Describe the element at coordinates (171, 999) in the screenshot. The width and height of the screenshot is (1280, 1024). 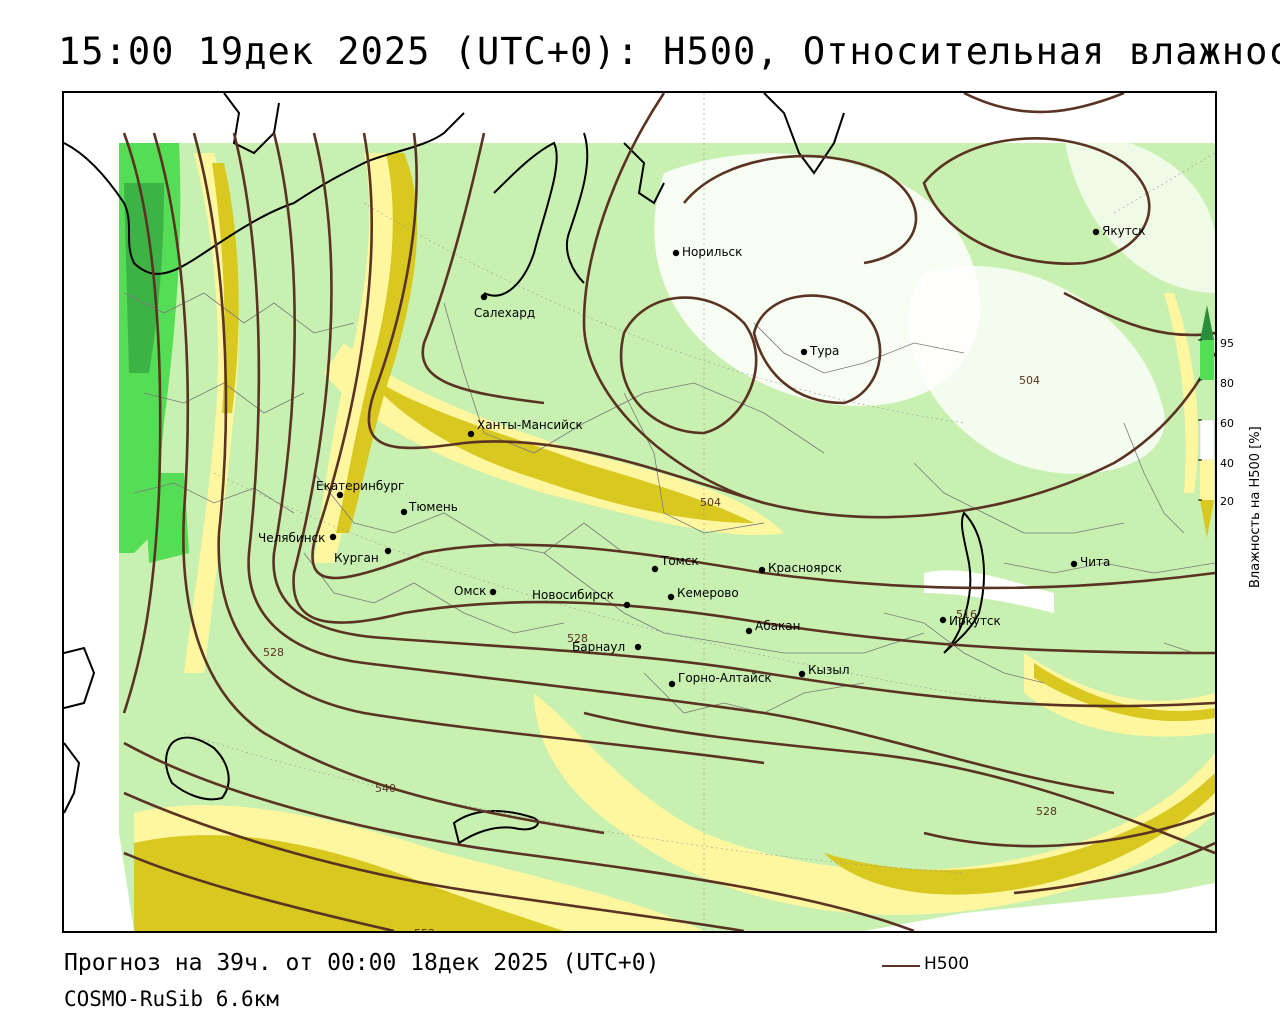
I see `model-name: COSMO-RuSib 6.6км` at that location.